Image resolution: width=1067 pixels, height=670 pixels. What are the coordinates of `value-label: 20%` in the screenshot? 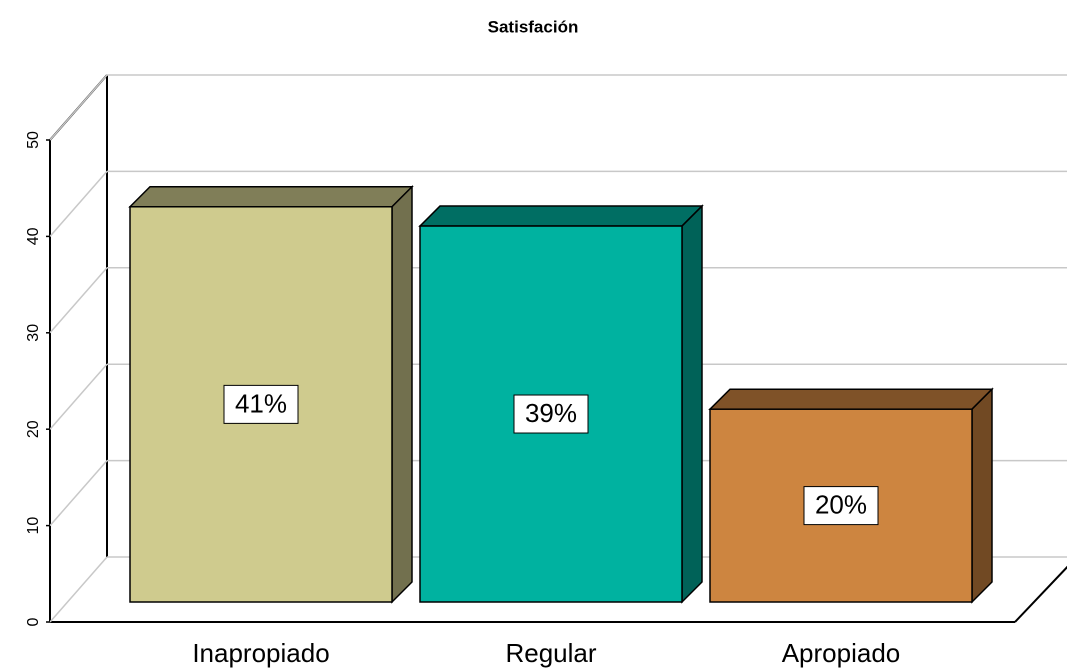 It's located at (841, 504).